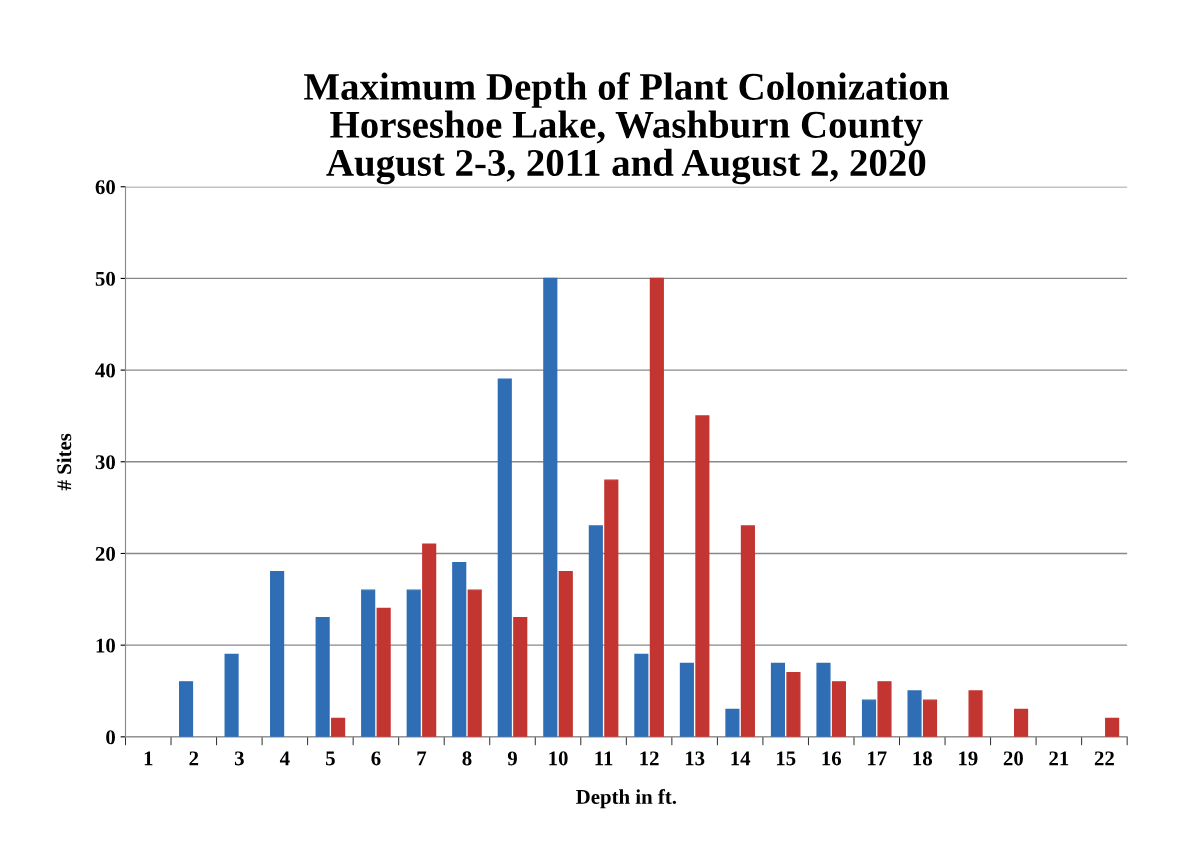 The height and width of the screenshot is (845, 1184). What do you see at coordinates (741, 758) in the screenshot?
I see `x-tick-label: 14` at bounding box center [741, 758].